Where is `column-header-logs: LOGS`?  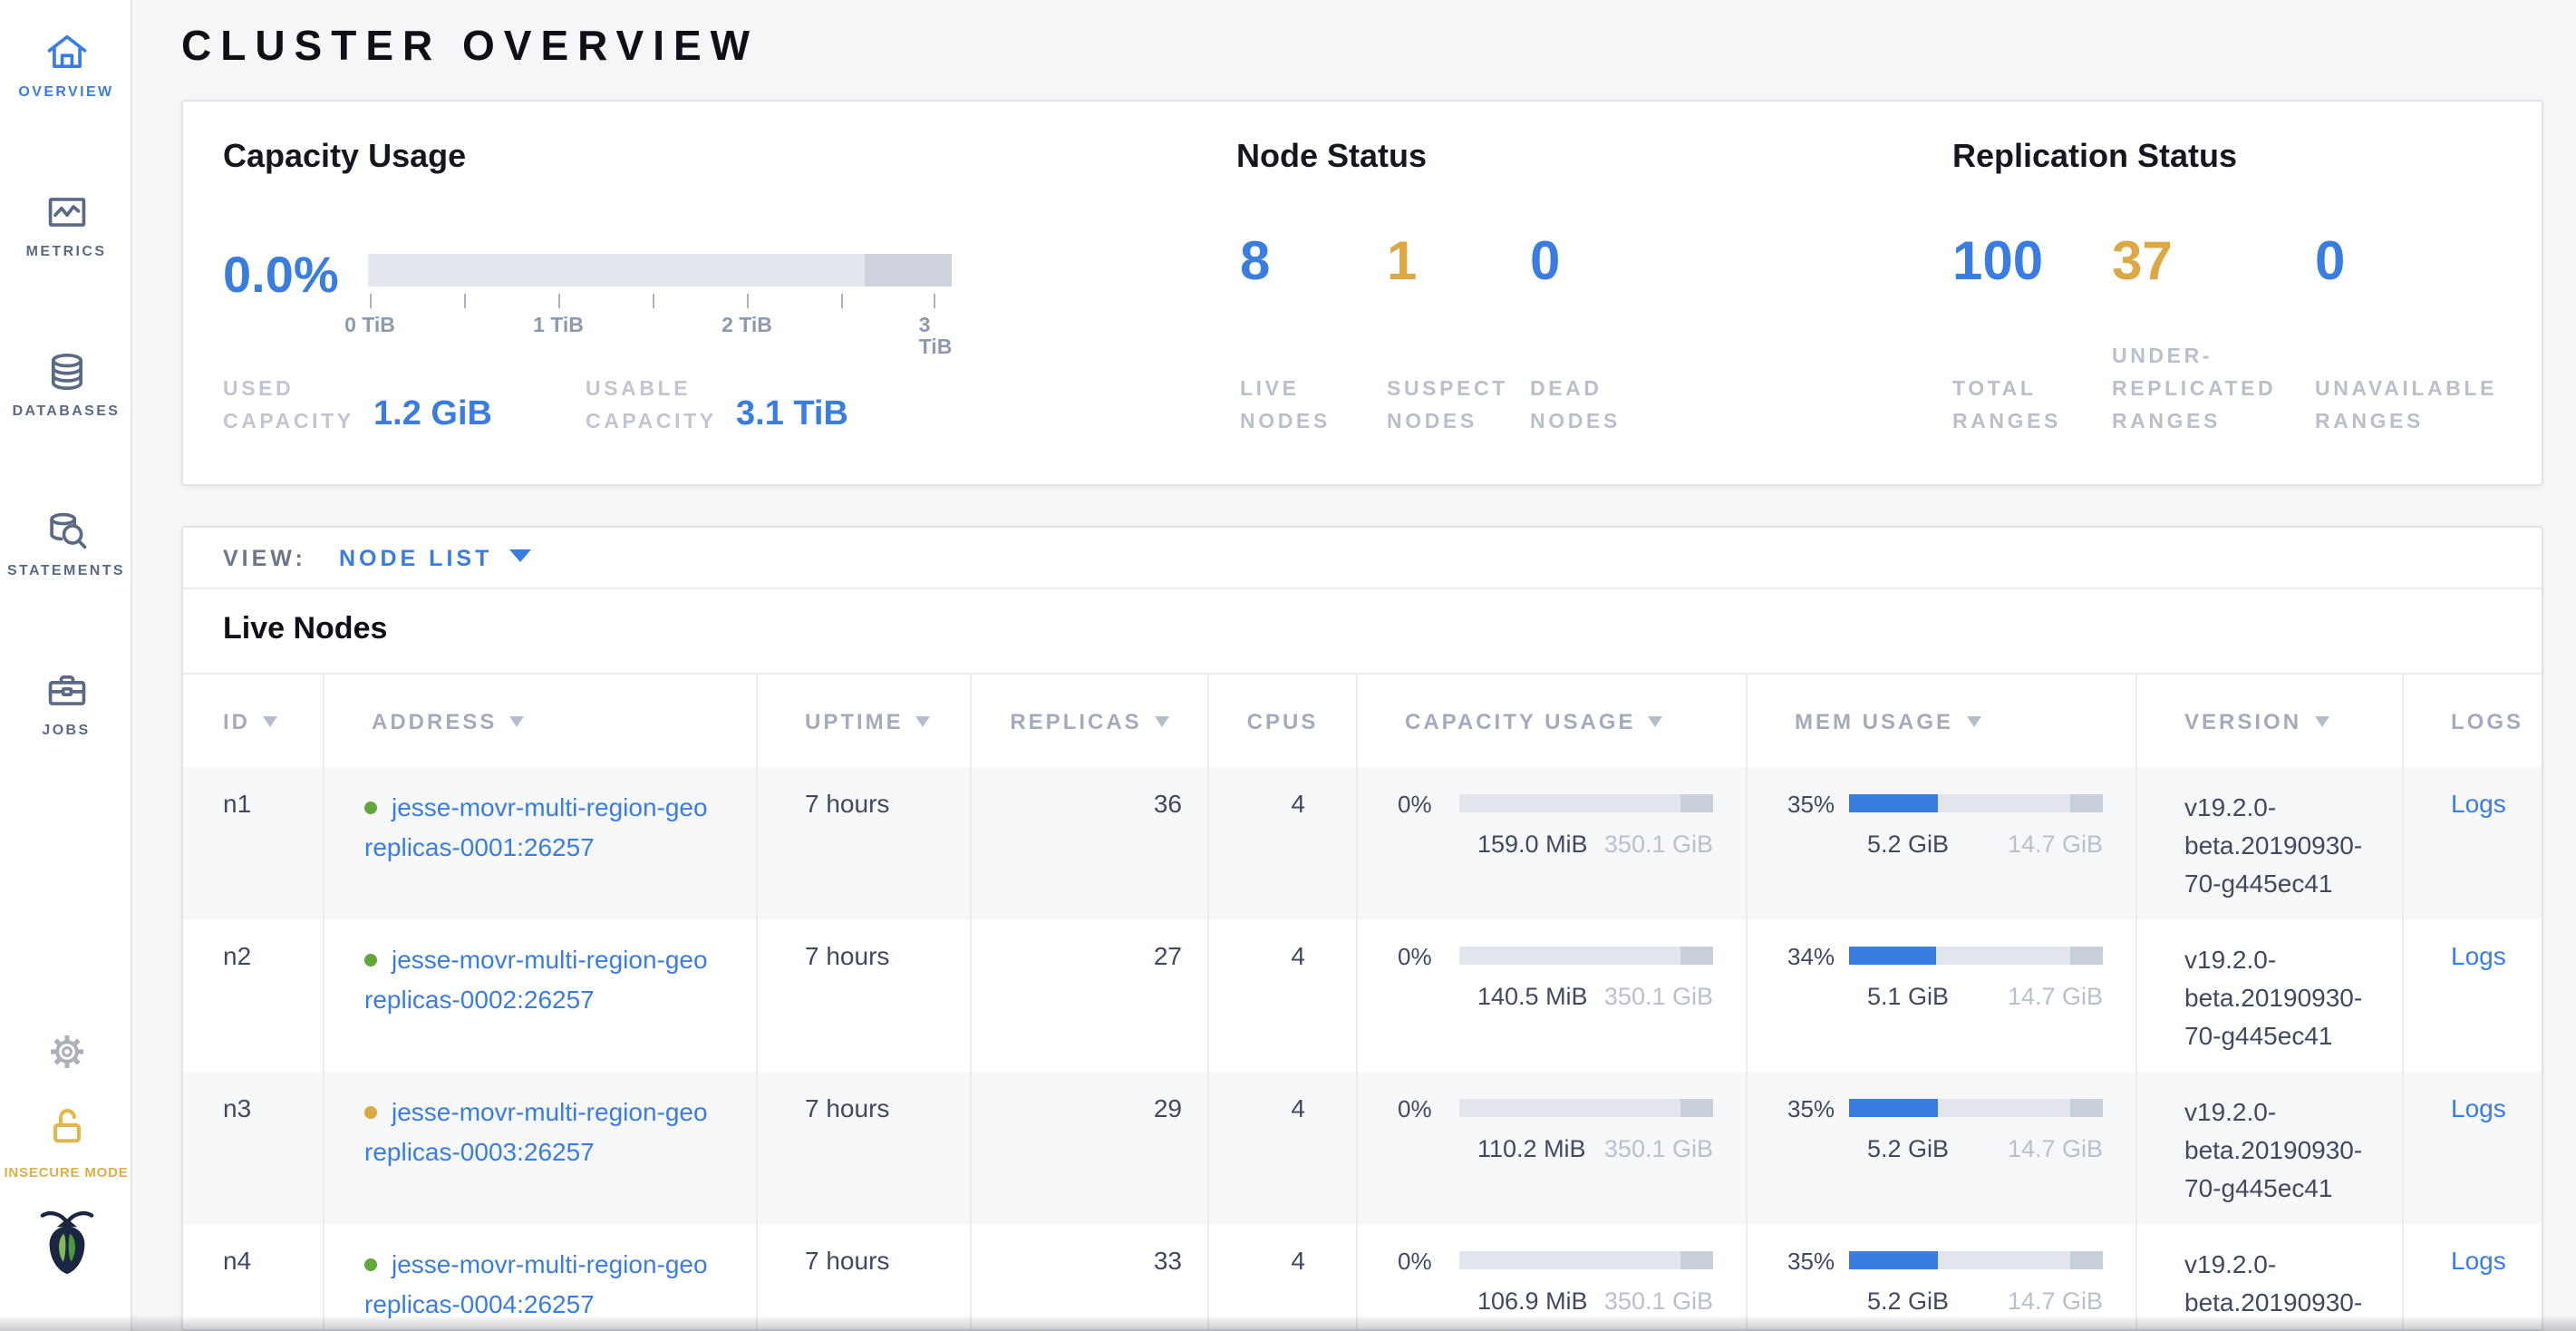
column-header-logs: LOGS is located at coordinates (2487, 721).